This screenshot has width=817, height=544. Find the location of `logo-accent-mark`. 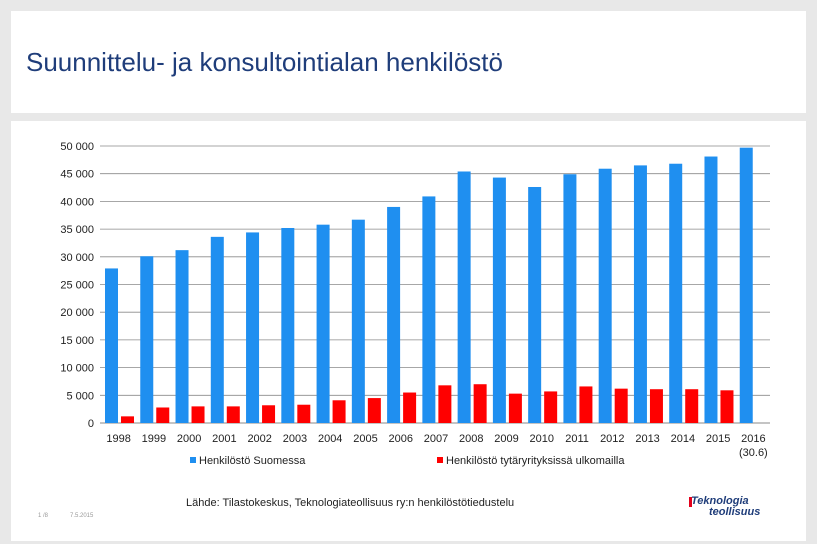

logo-accent-mark is located at coordinates (690, 502).